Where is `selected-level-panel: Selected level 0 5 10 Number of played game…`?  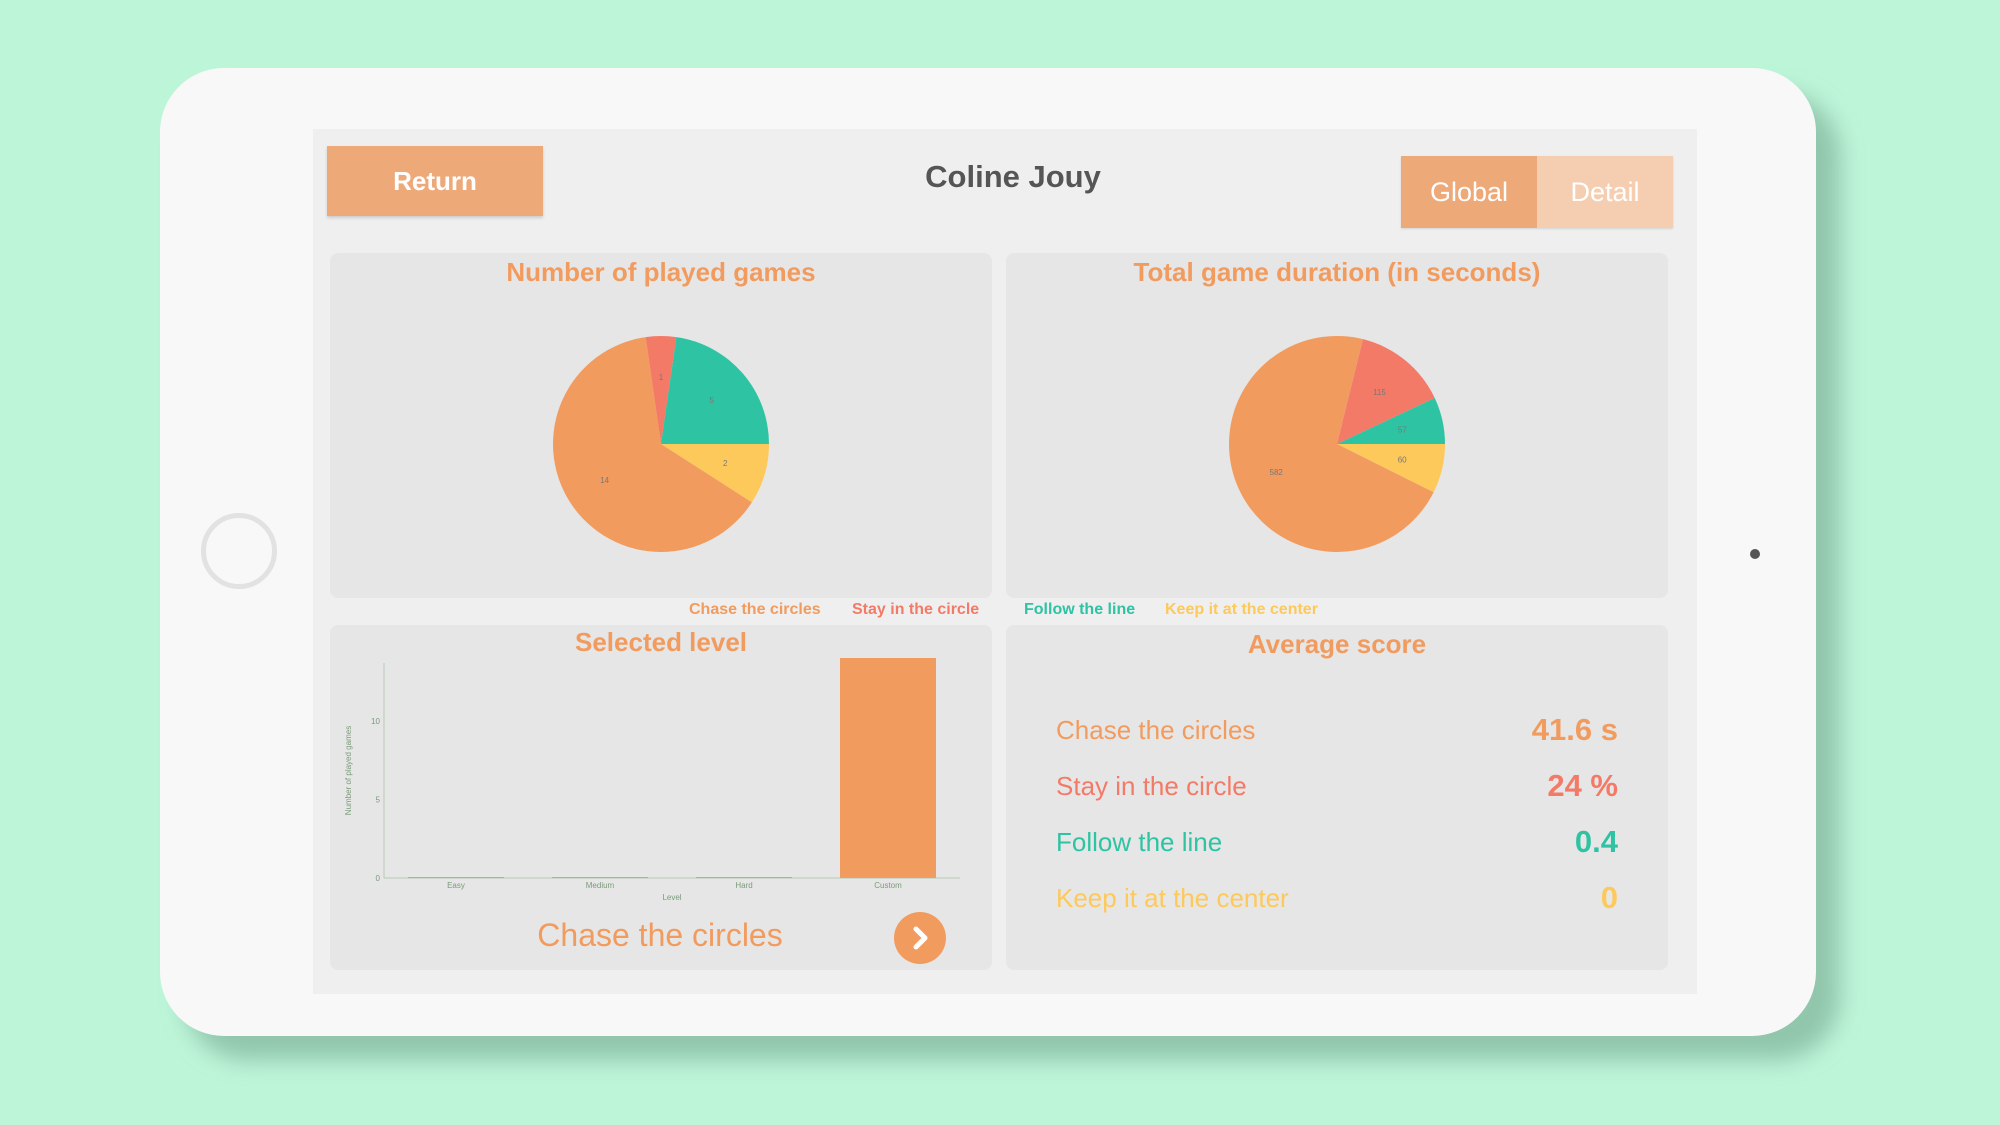
selected-level-panel: Selected level 0 5 10 Number of played game… is located at coordinates (661, 797).